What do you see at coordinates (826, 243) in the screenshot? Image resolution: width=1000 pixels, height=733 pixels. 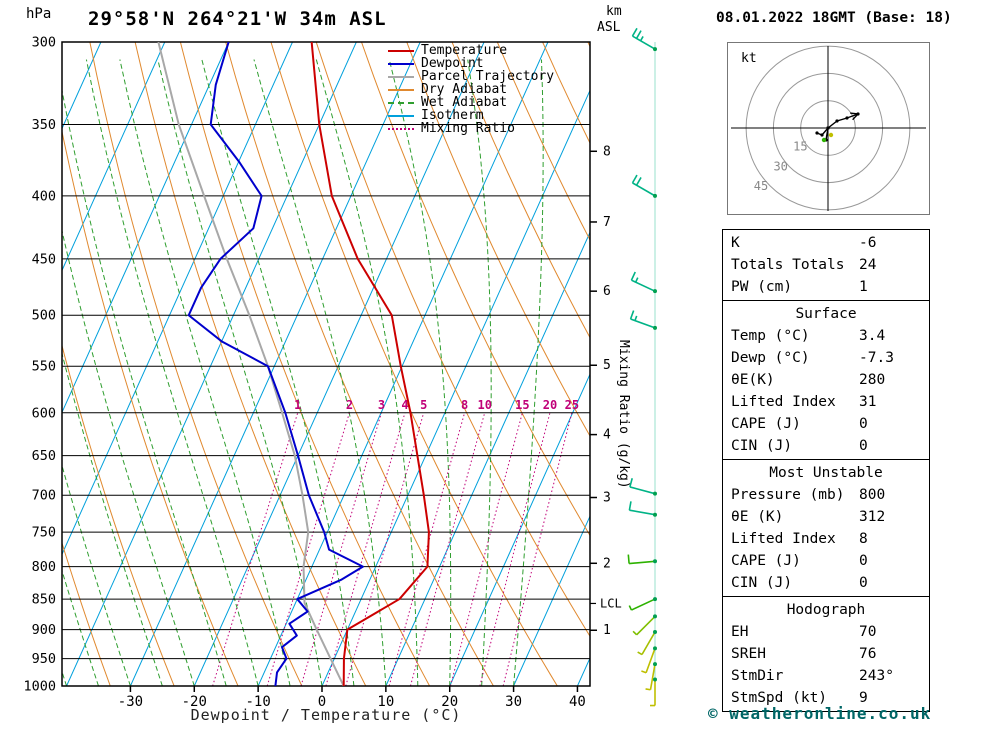 I see `table-row: K -6` at bounding box center [826, 243].